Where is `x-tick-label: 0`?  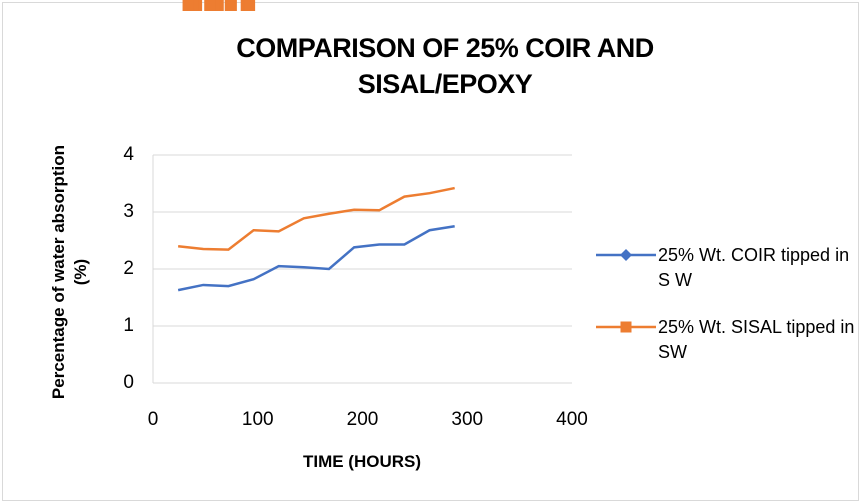 x-tick-label: 0 is located at coordinates (153, 419).